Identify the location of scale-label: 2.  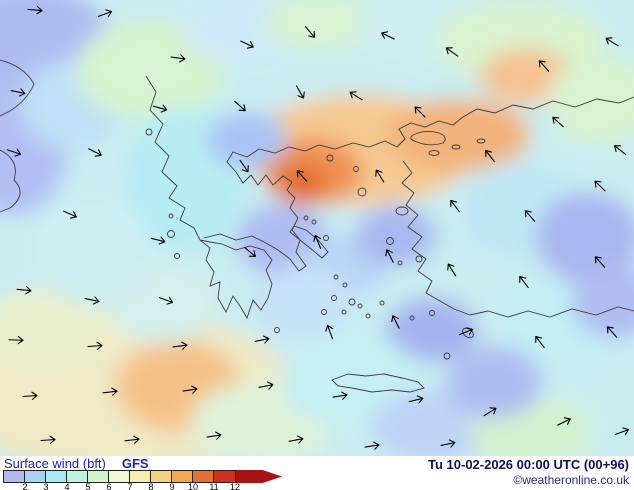
(25, 486).